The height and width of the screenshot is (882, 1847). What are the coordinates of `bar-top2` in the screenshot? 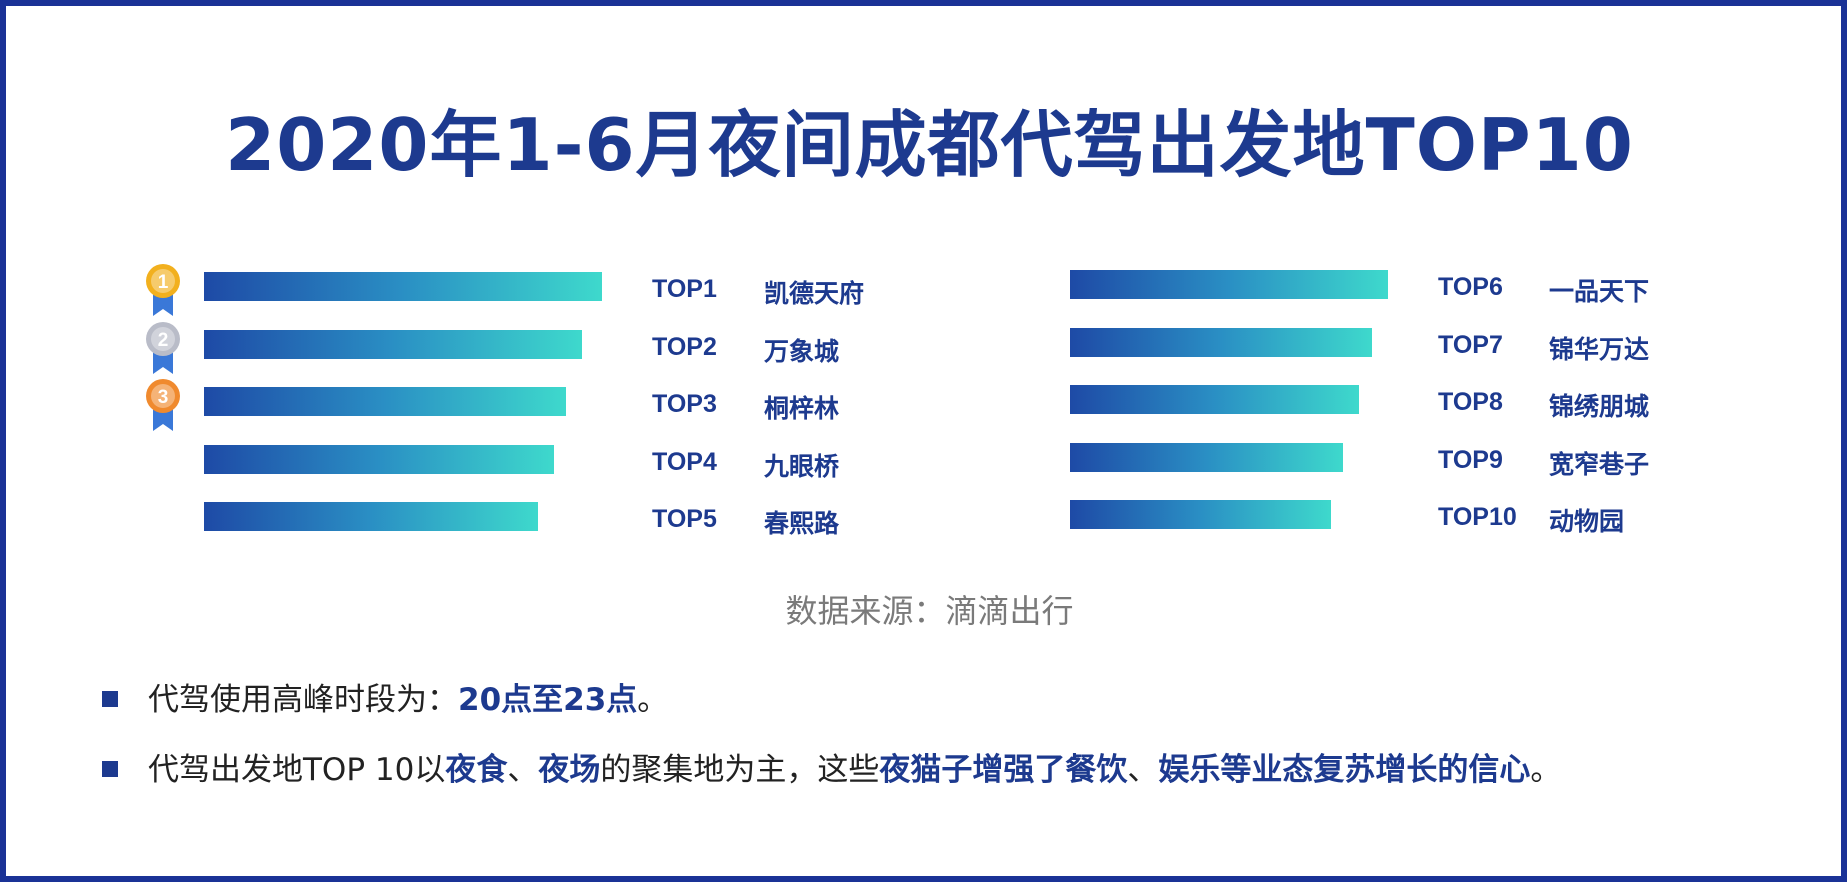 It's located at (393, 344).